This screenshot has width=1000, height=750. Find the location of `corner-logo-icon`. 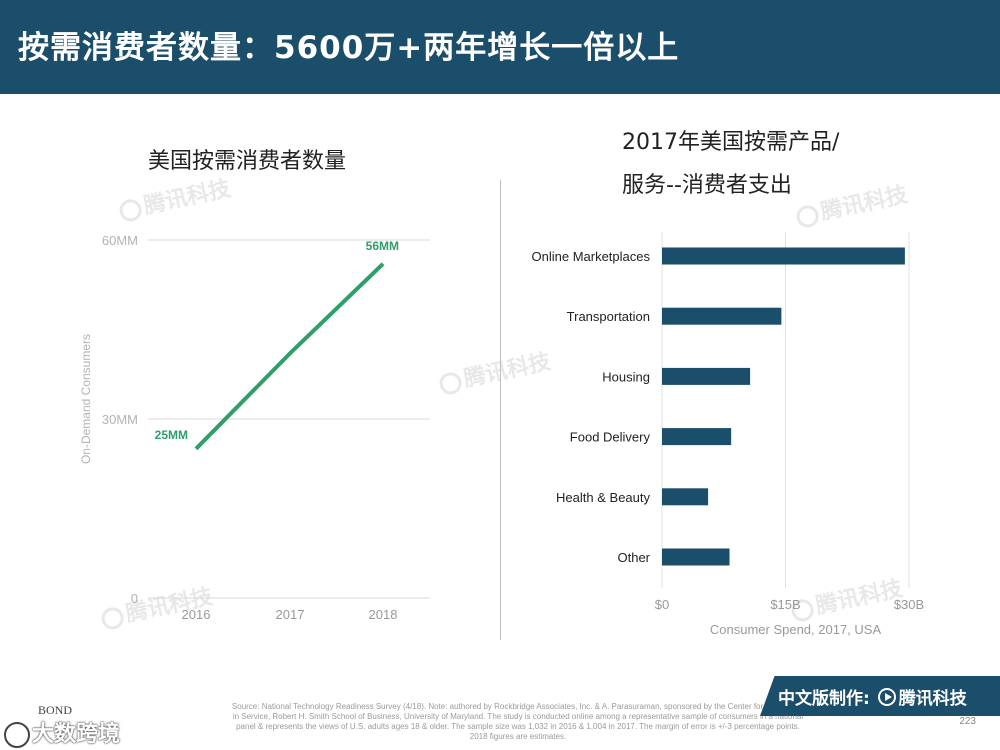

corner-logo-icon is located at coordinates (17, 735).